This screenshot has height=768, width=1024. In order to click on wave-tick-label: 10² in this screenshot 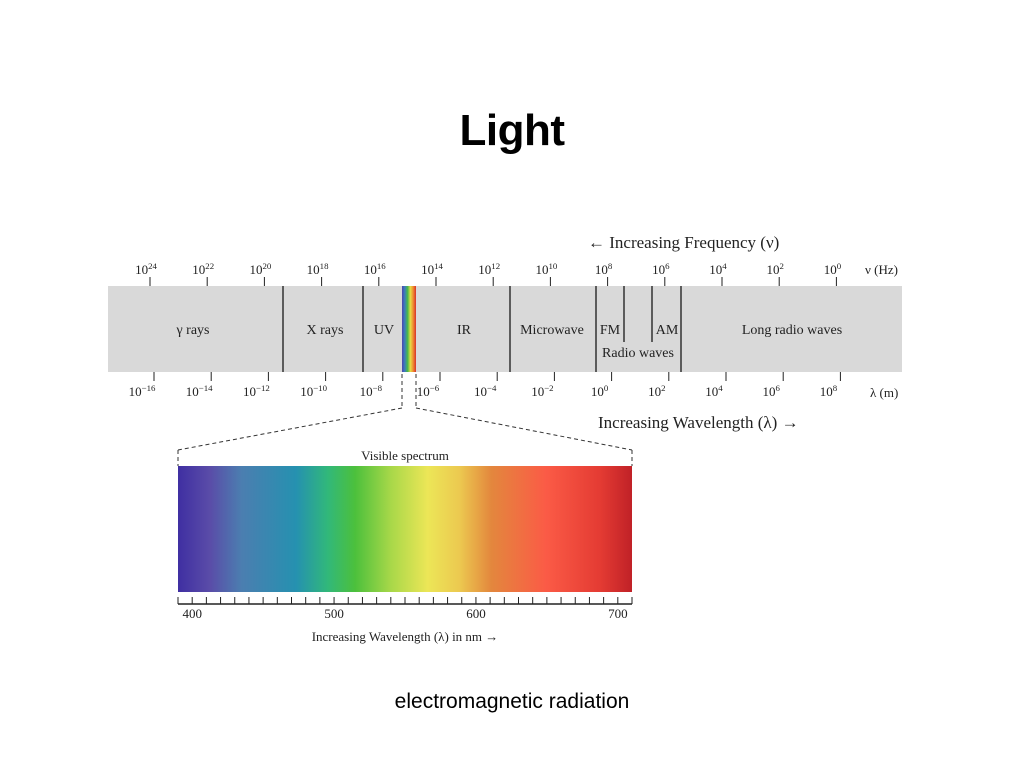, I will do `click(656, 391)`.